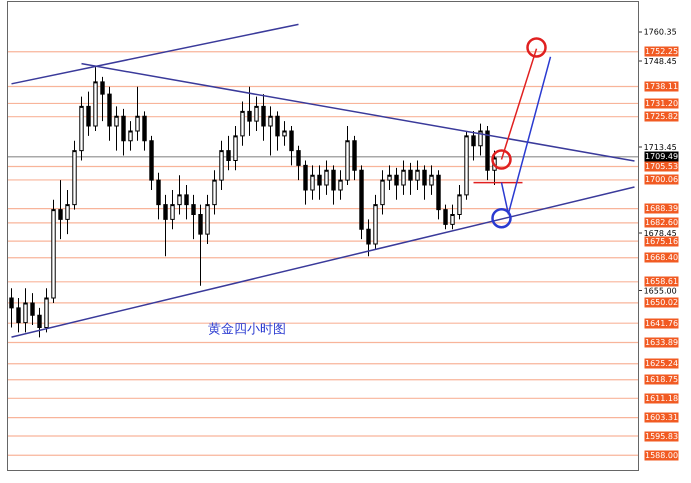  What do you see at coordinates (660, 233) in the screenshot?
I see `y-tick-label: 1678.45` at bounding box center [660, 233].